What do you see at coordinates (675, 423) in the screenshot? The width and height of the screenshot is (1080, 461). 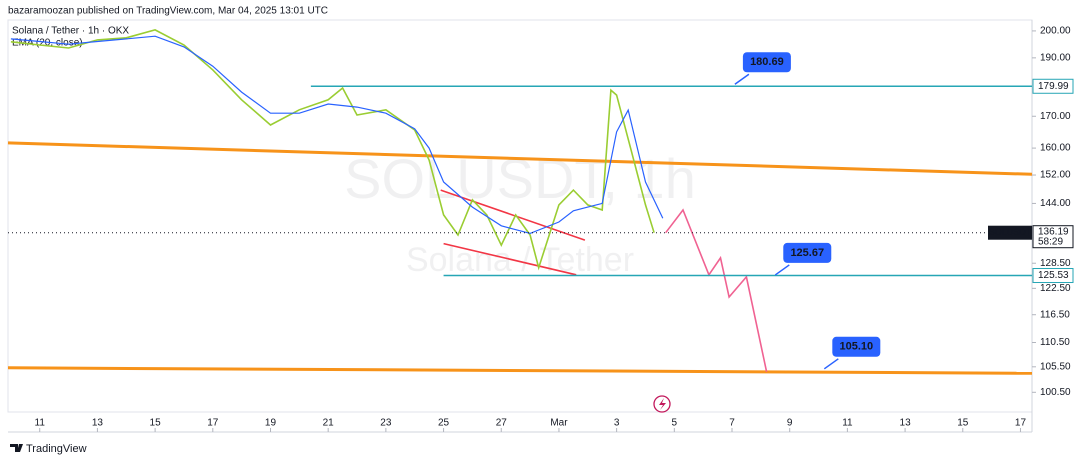 I see `x-tick-label: 5` at bounding box center [675, 423].